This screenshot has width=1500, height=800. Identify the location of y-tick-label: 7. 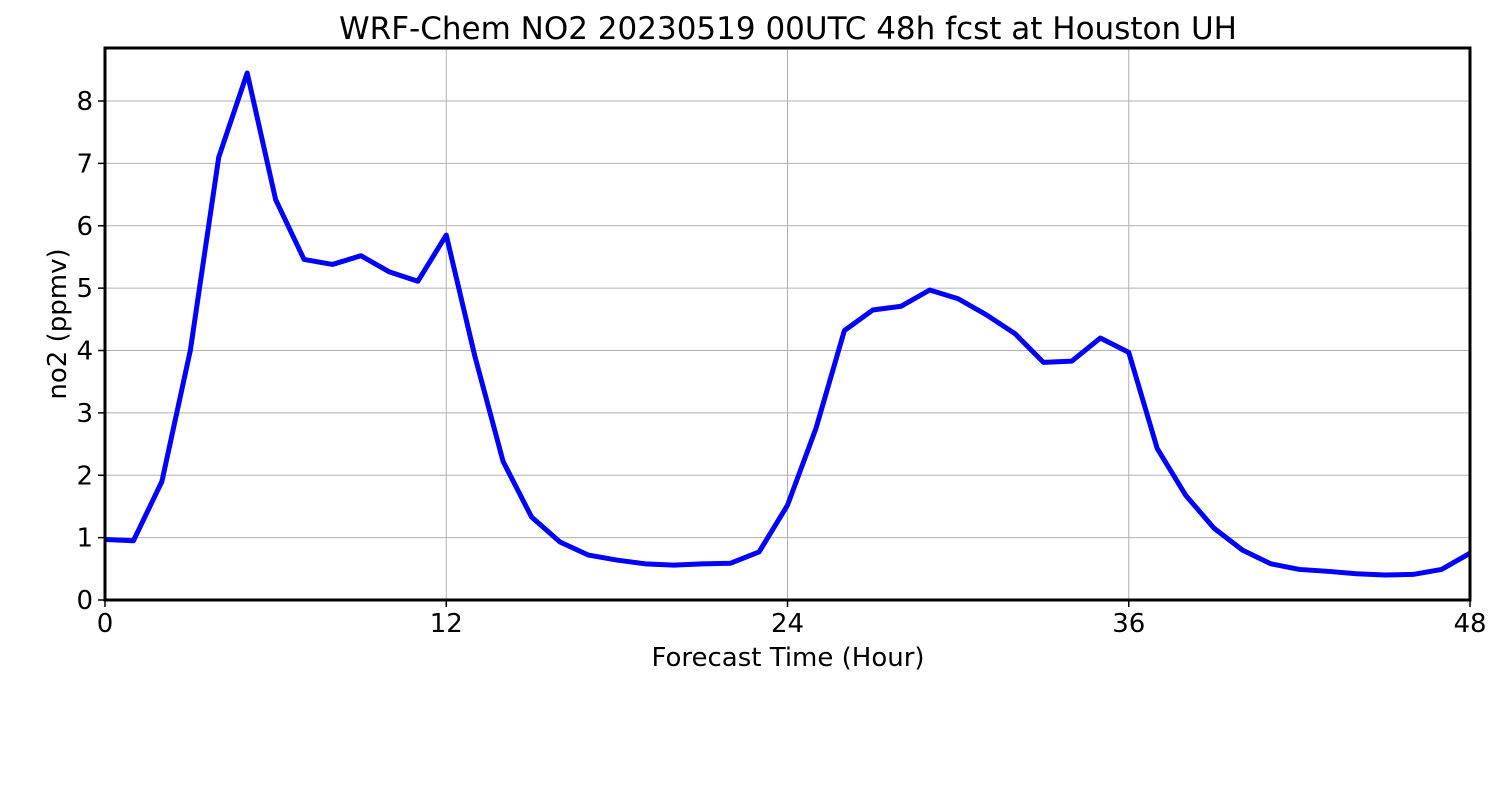
(84, 164).